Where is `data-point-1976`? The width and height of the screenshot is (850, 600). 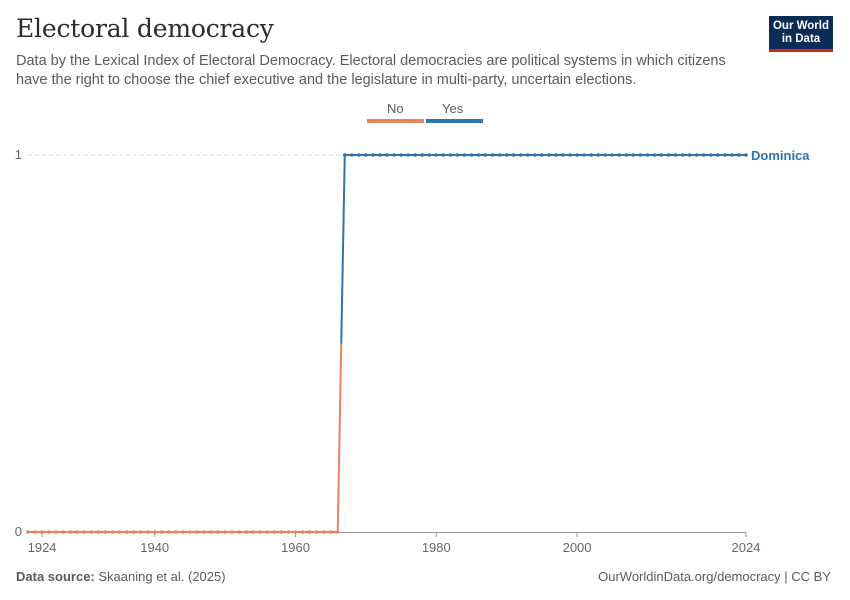
data-point-1976 is located at coordinates (408, 155).